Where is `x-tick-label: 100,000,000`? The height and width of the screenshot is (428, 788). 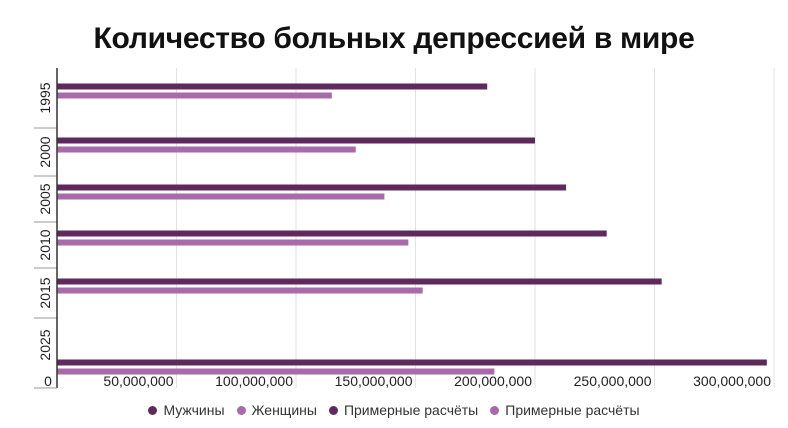
x-tick-label: 100,000,000 is located at coordinates (254, 381).